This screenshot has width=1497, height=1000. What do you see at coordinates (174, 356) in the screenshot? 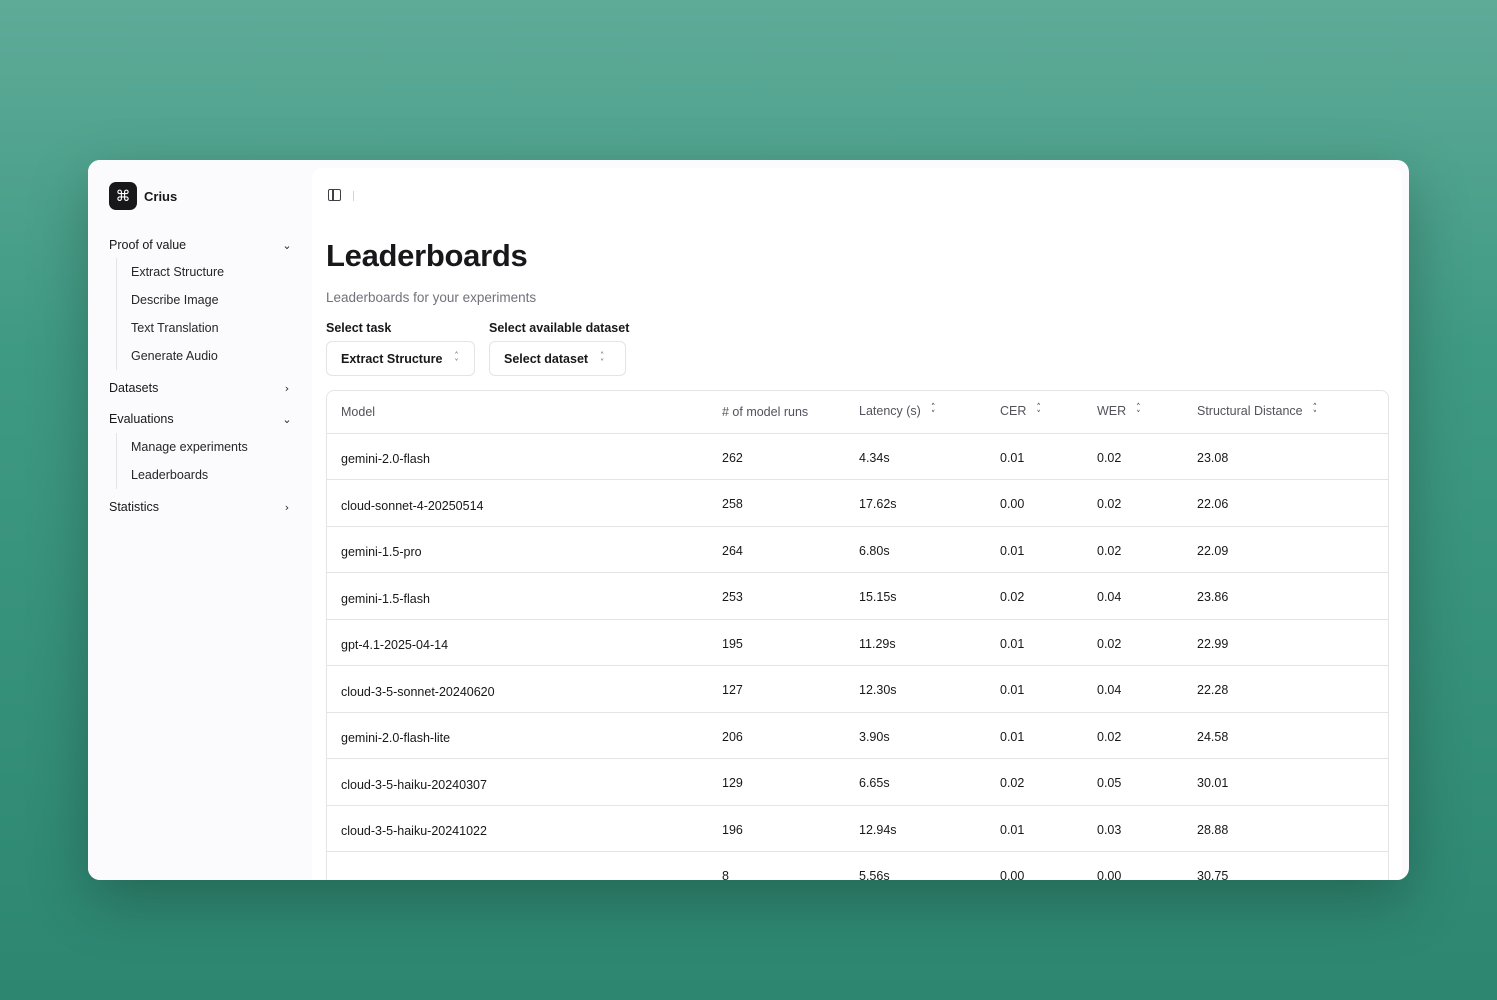
I see `sidebar-item-generate-audio: Generate Audio` at bounding box center [174, 356].